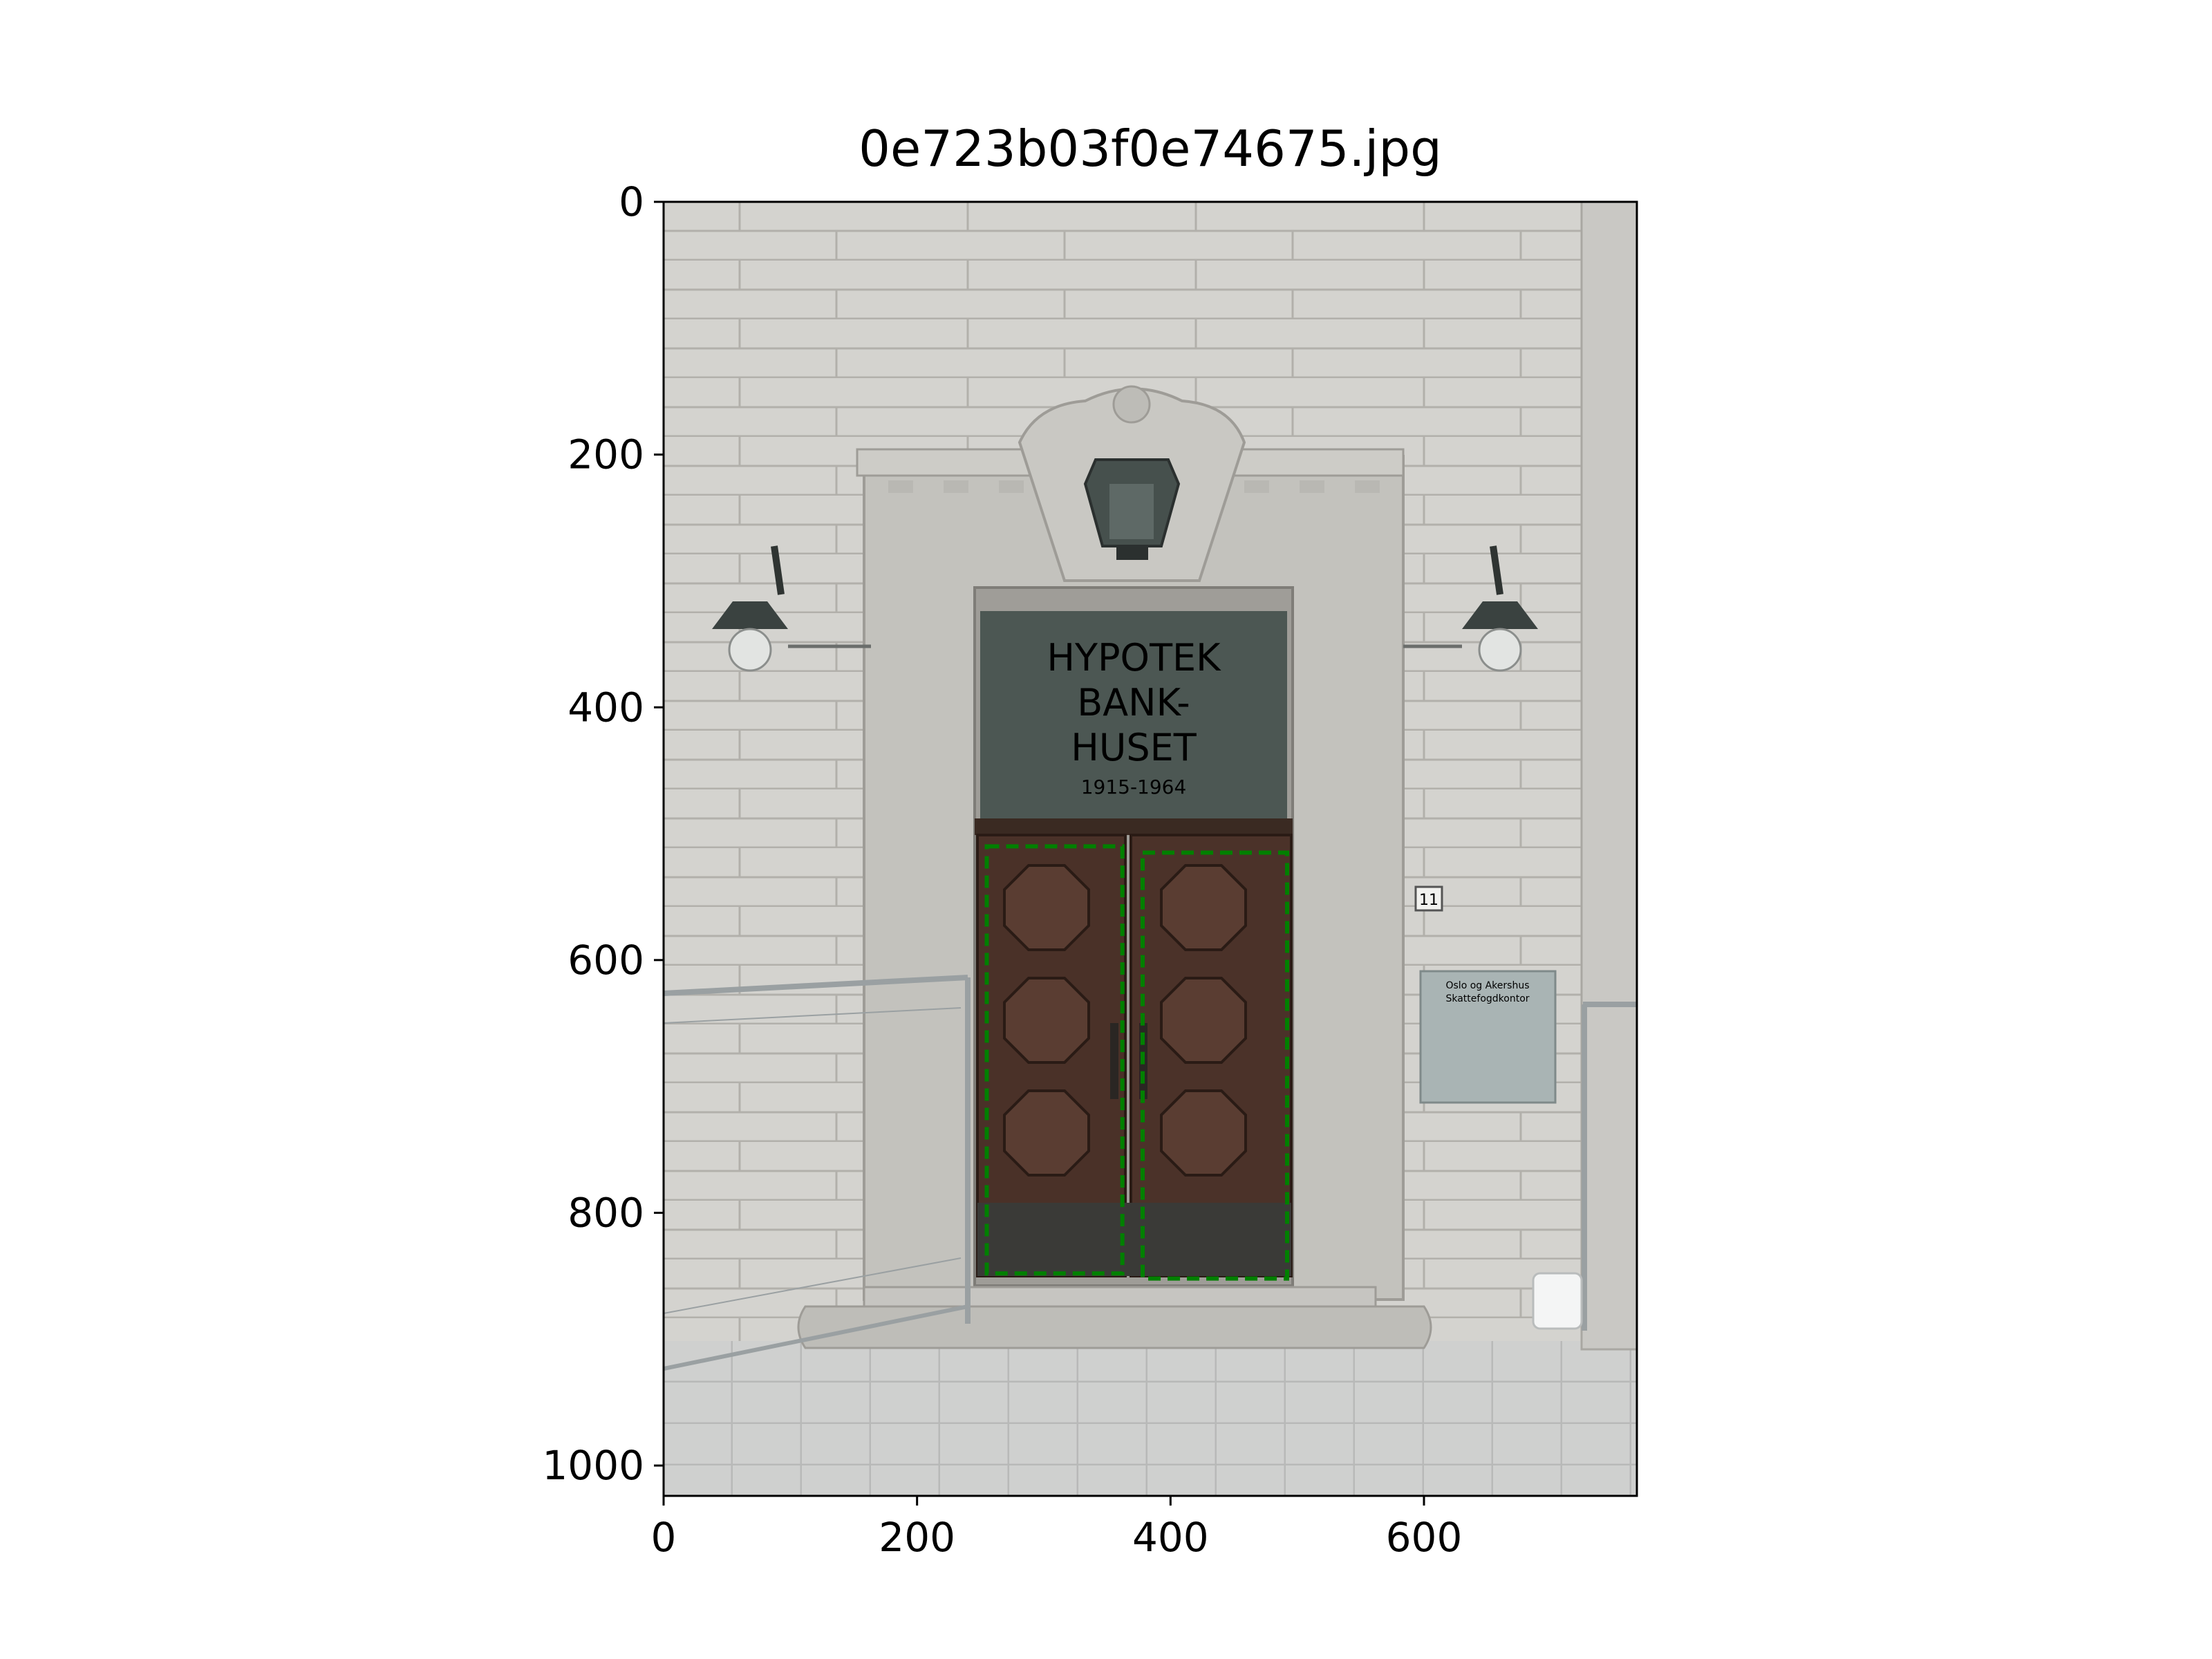  I want to click on left-construction-fence, so click(817, 1173).